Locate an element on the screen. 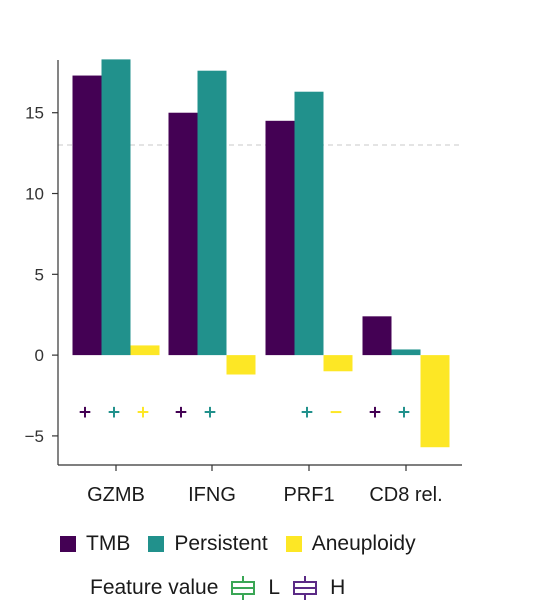  legend-item-tmb: TMB is located at coordinates (95, 544).